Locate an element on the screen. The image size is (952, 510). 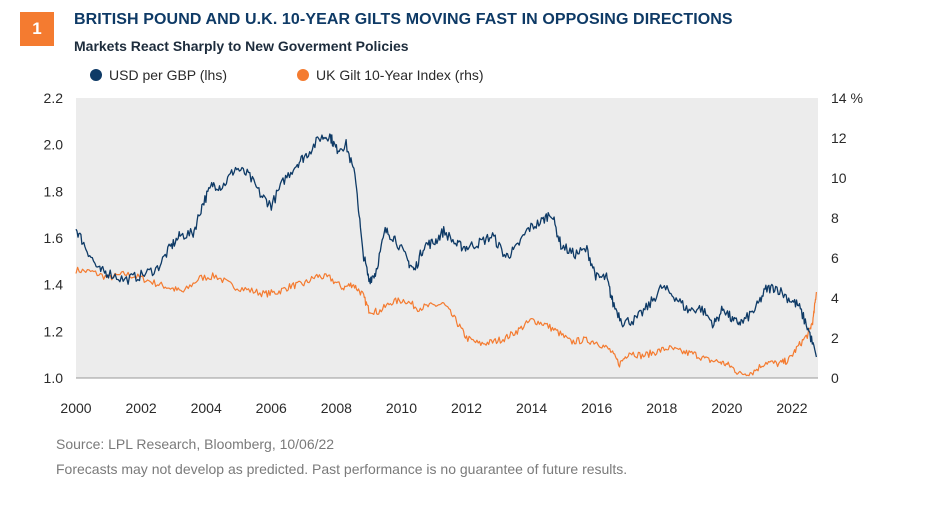
y-left-tick-label: 2.0 is located at coordinates (54, 145).